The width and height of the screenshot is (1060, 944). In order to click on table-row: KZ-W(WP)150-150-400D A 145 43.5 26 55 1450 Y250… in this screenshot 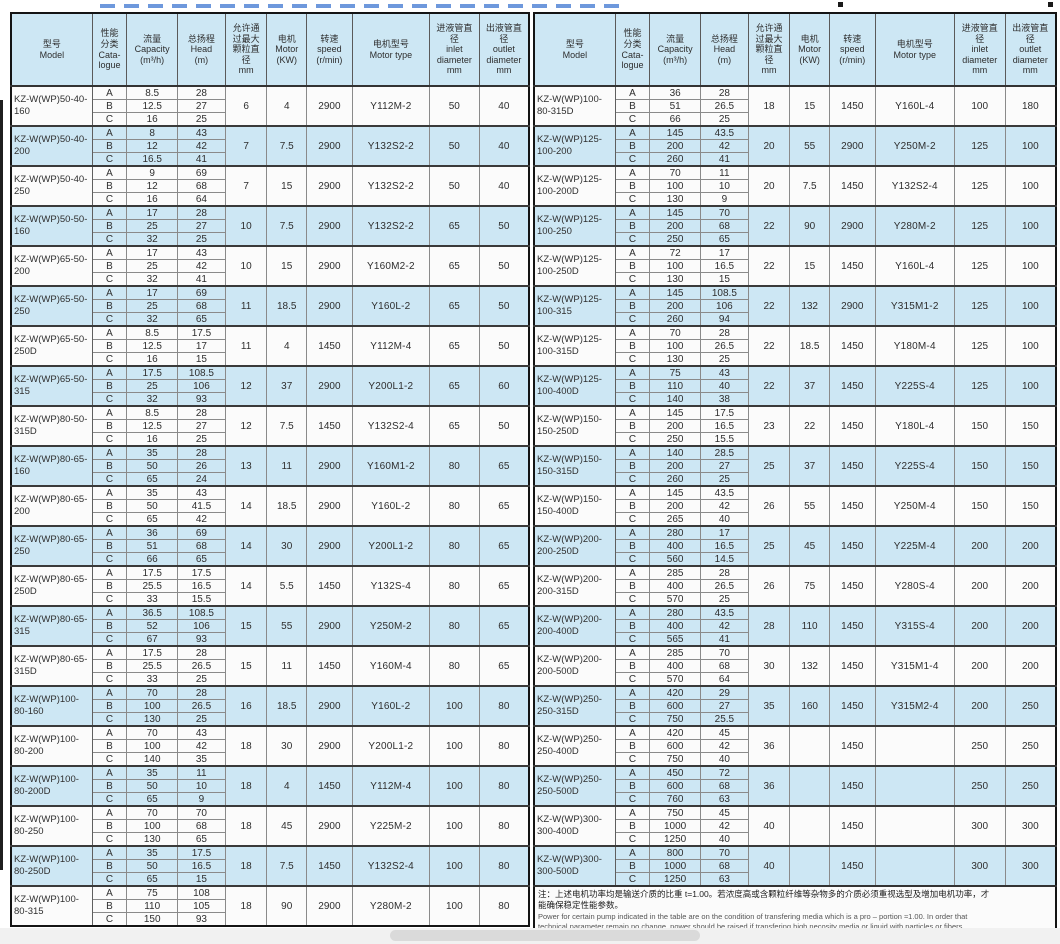, I will do `click(795, 506)`.